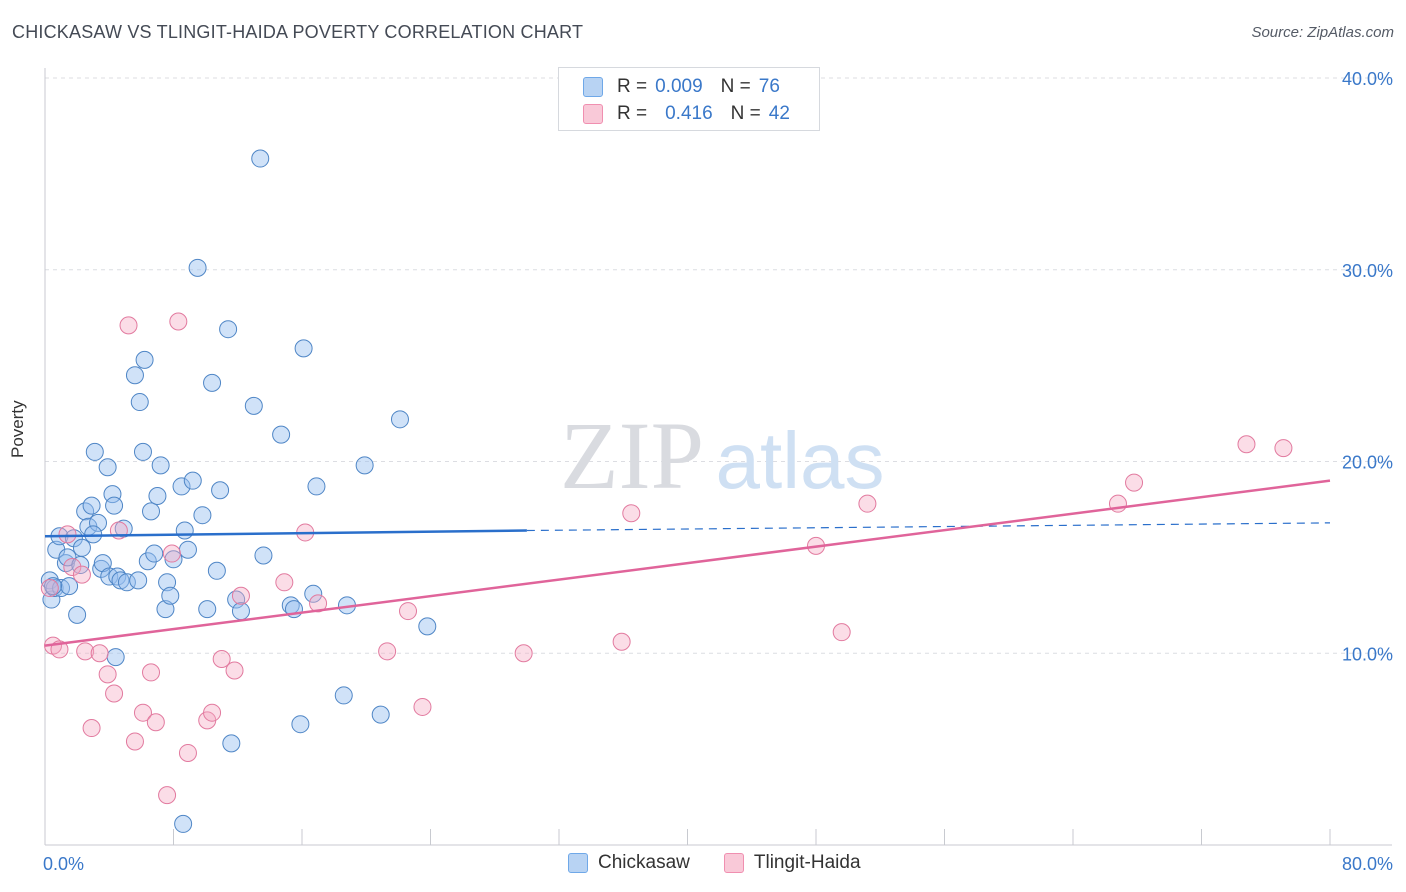 This screenshot has width=1406, height=892. Describe the element at coordinates (1367, 864) in the screenshot. I see `x-tick-label: 80.0%` at that location.